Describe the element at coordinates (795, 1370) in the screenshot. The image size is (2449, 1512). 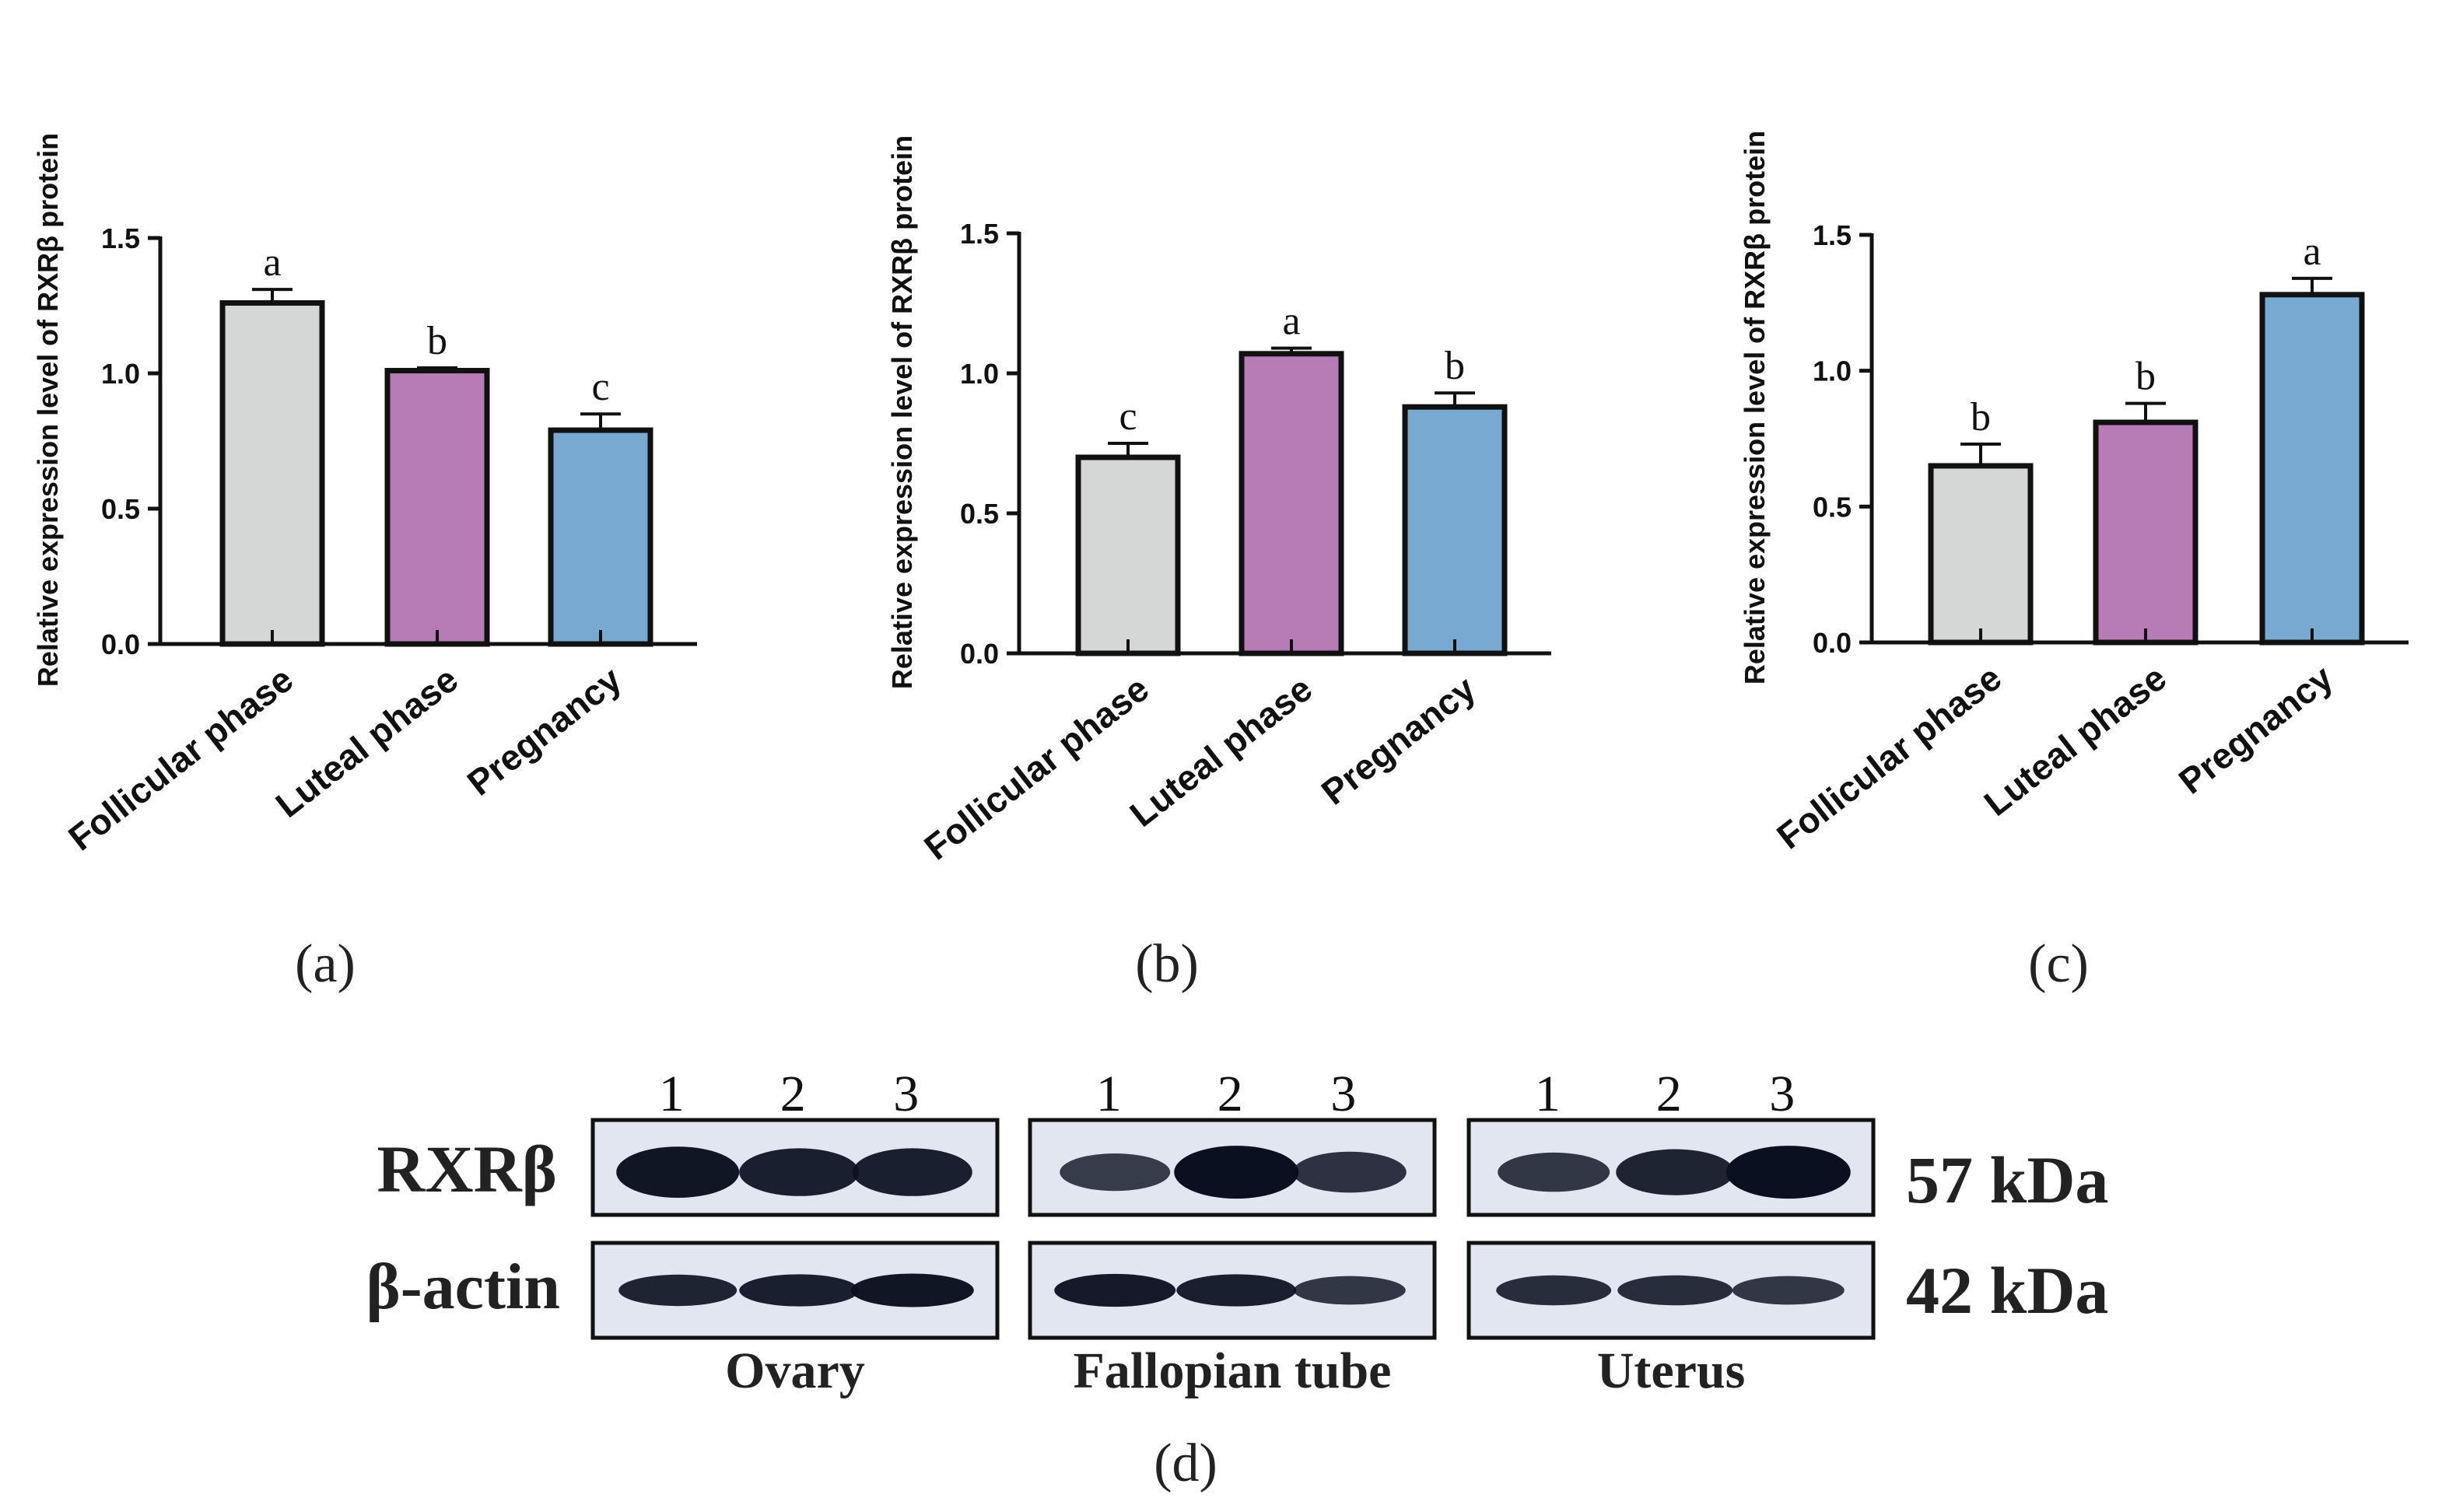
I see `tissue-label: Ovary` at that location.